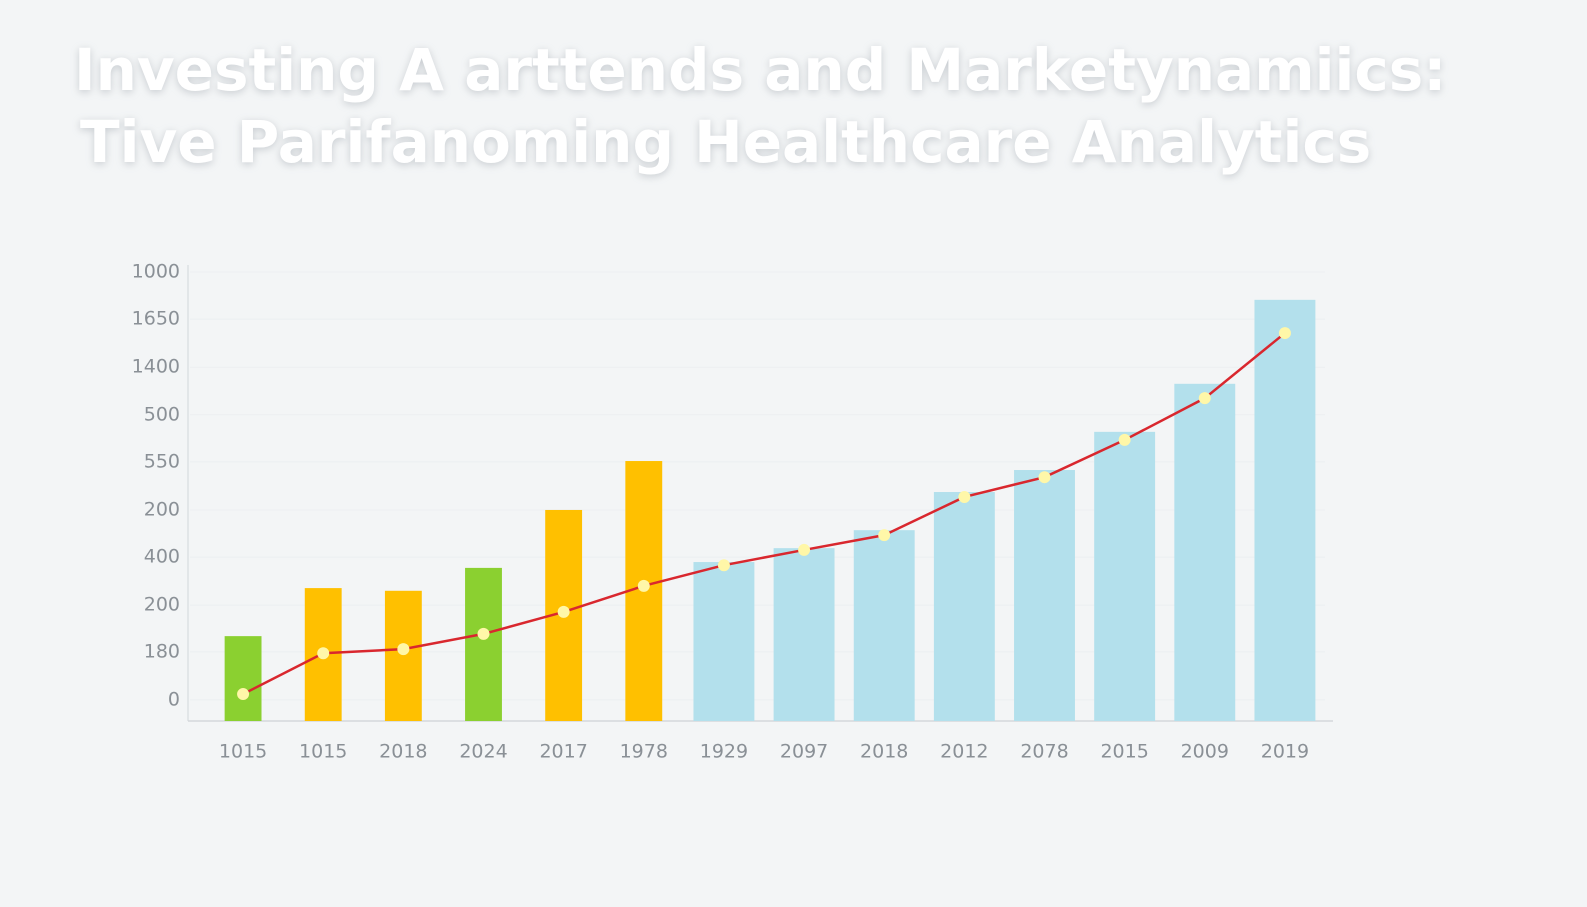  Describe the element at coordinates (1044, 752) in the screenshot. I see `x-tick-label: 2078` at that location.